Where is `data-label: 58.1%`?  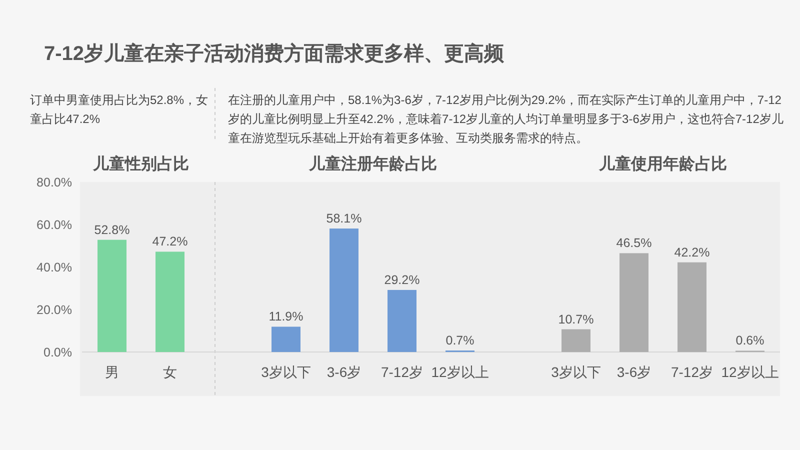
data-label: 58.1% is located at coordinates (344, 219).